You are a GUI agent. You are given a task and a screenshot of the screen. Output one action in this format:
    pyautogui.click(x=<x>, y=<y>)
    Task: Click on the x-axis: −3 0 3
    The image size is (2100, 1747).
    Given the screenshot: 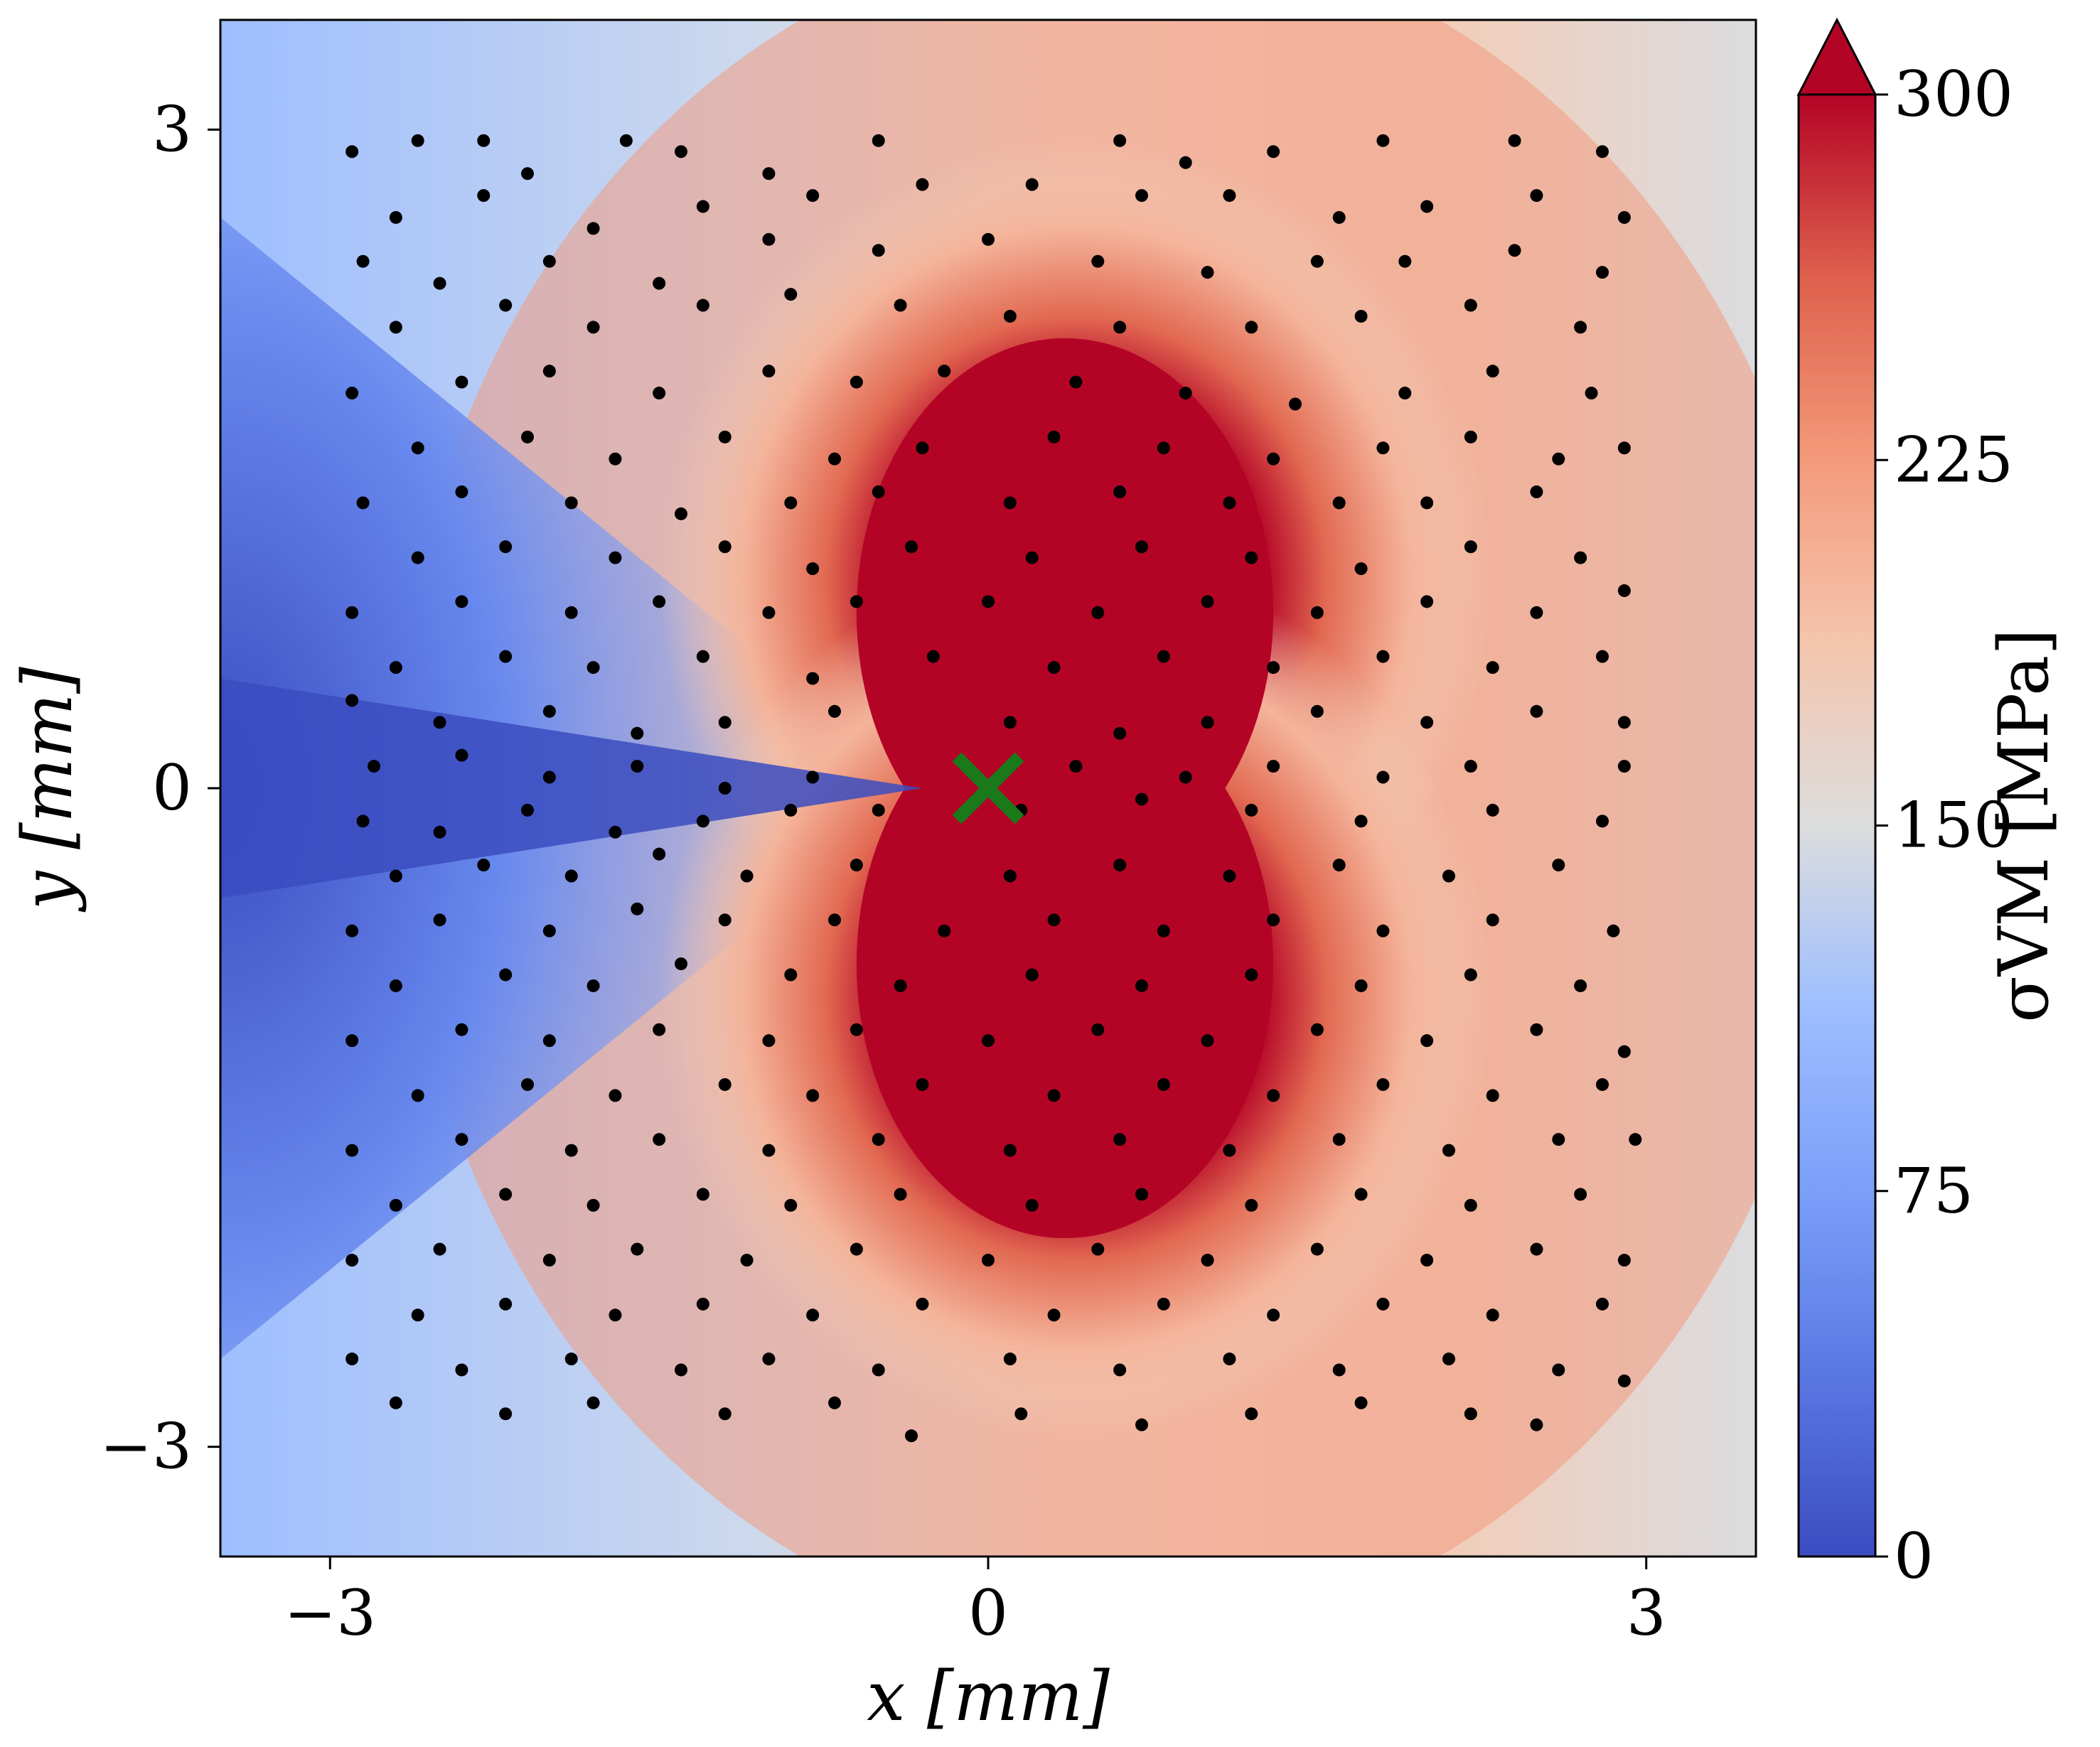 What is the action you would take?
    pyautogui.click(x=975, y=1603)
    